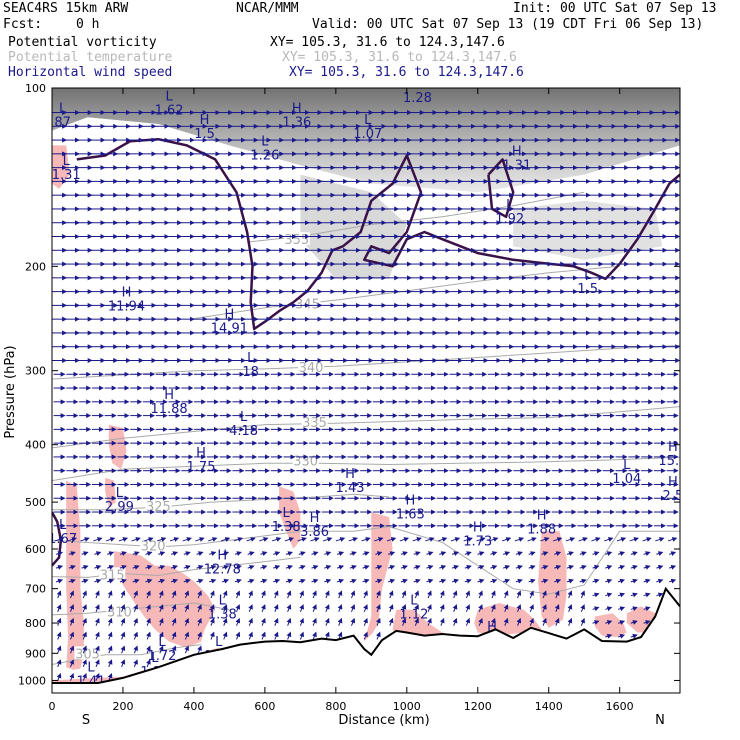 Image resolution: width=740 pixels, height=740 pixels. Describe the element at coordinates (119, 507) in the screenshot. I see `extremum-value: 2.99` at that location.